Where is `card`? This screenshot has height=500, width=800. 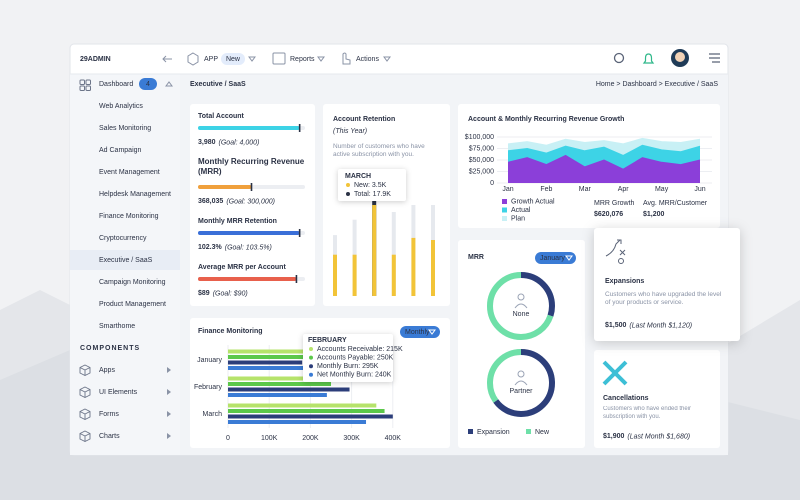
card is located at coordinates (252, 205).